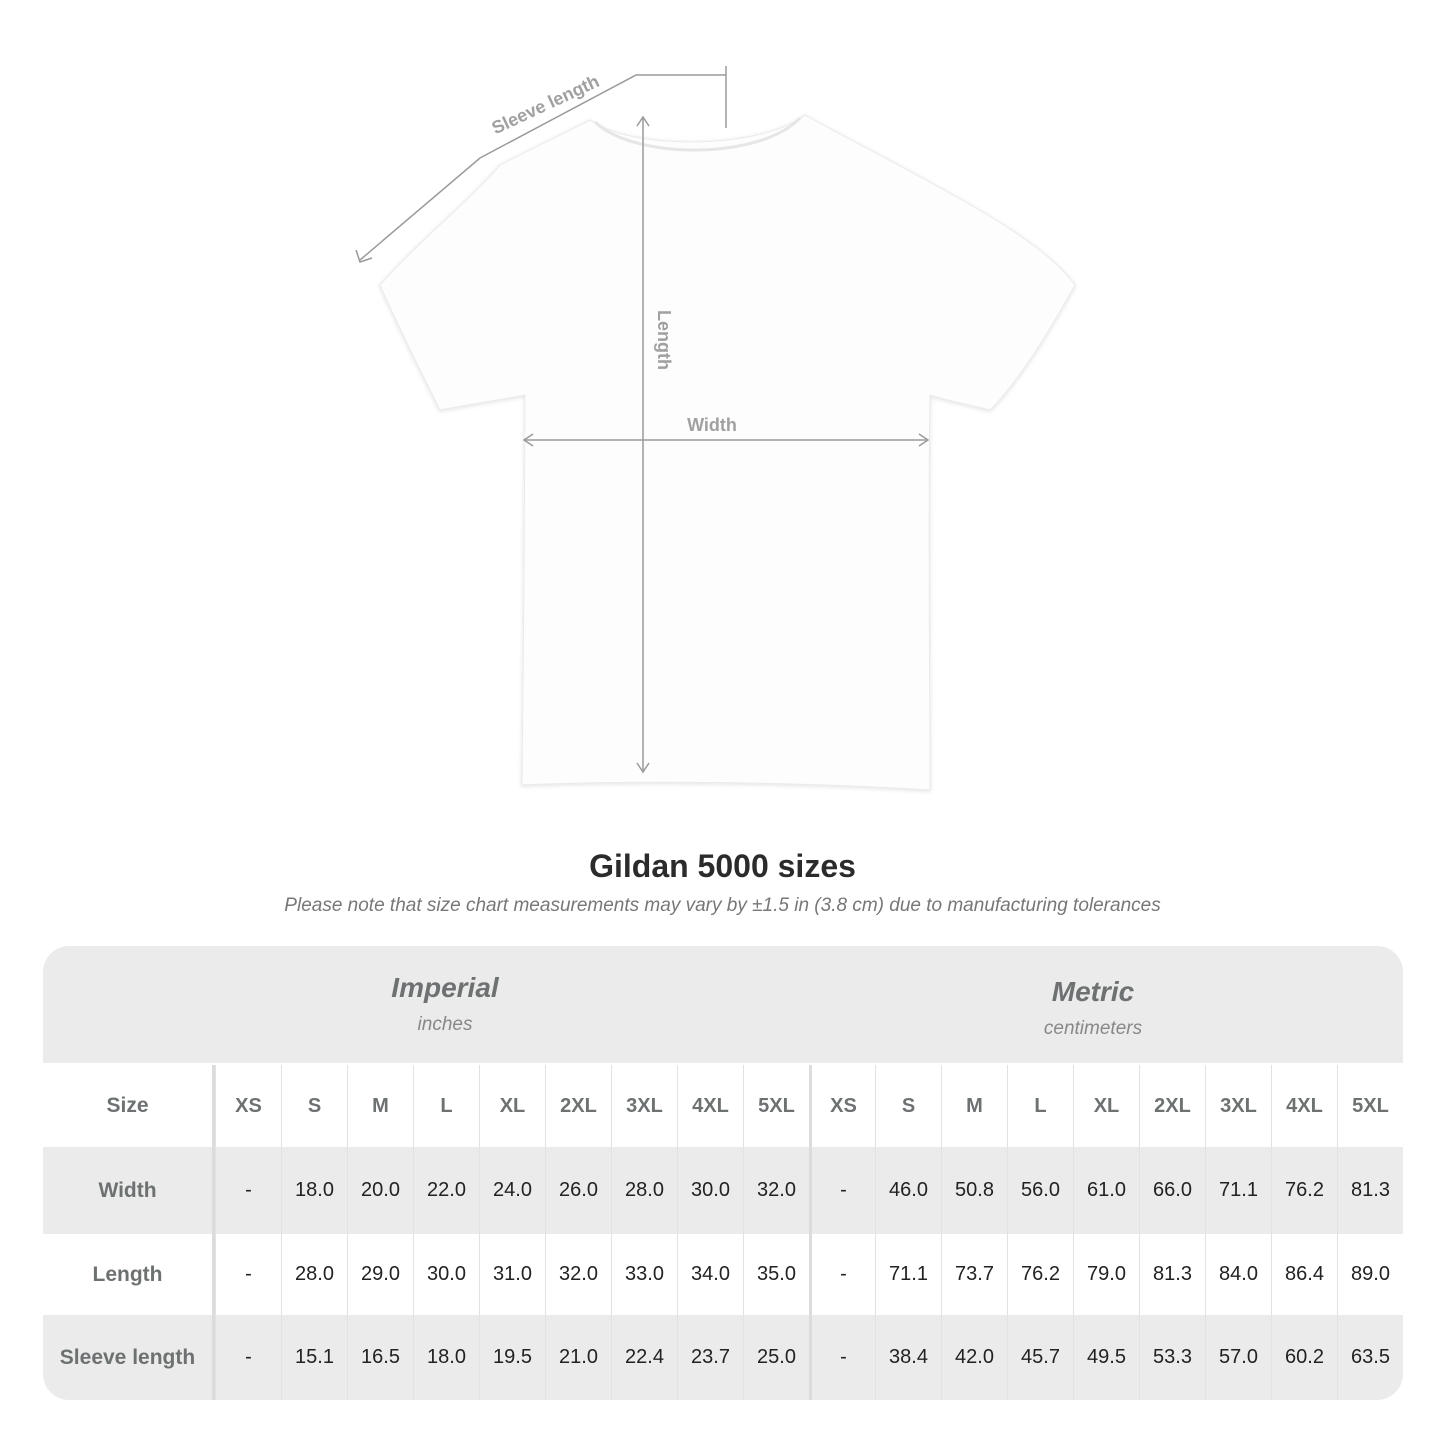  What do you see at coordinates (1238, 1106) in the screenshot?
I see `size-header-metric: 3XL` at bounding box center [1238, 1106].